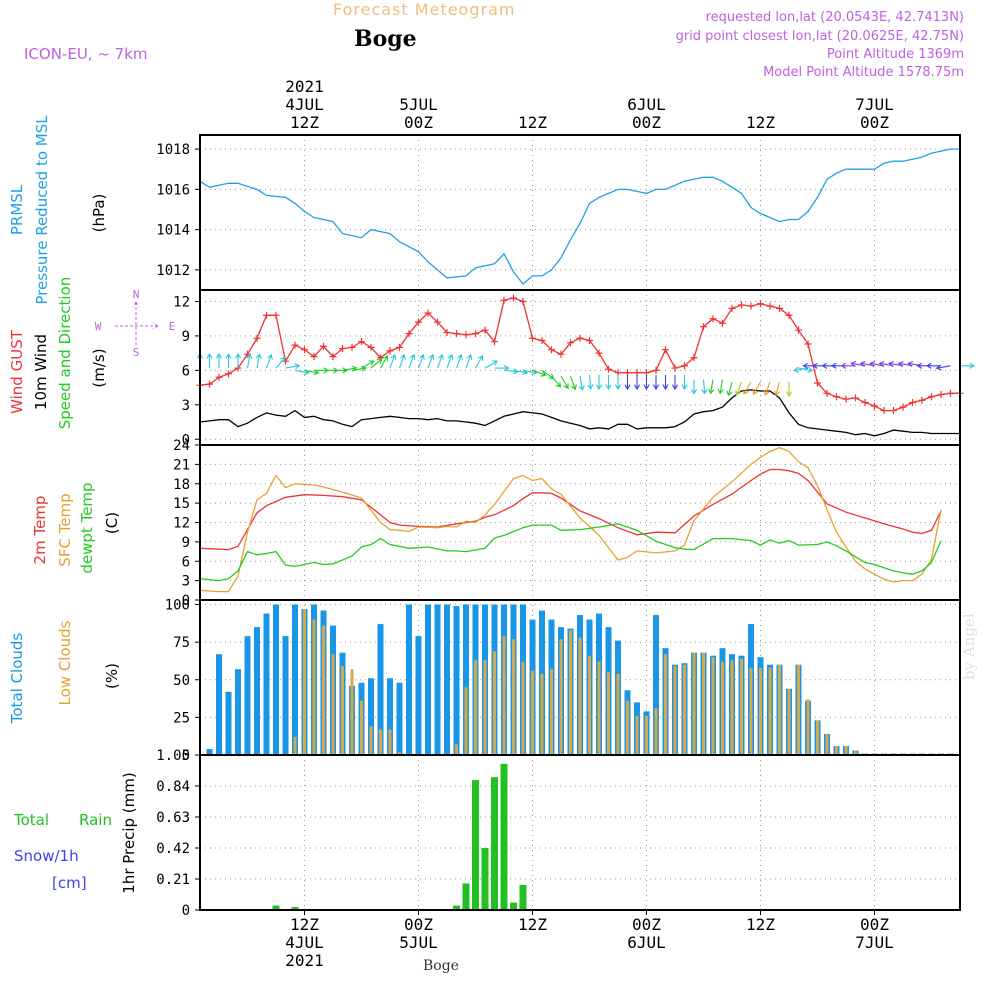 The image size is (1000, 1000). Describe the element at coordinates (579, 413) in the screenshot. I see `series-line` at that location.